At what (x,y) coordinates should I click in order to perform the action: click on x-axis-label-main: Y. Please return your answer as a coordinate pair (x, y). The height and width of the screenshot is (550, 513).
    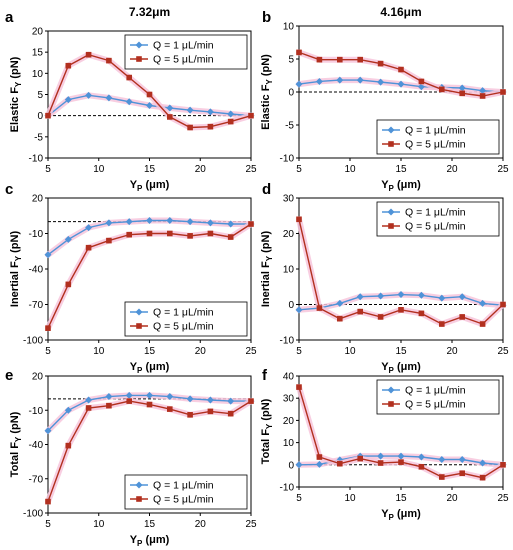
    Looking at the image, I should click on (385, 185).